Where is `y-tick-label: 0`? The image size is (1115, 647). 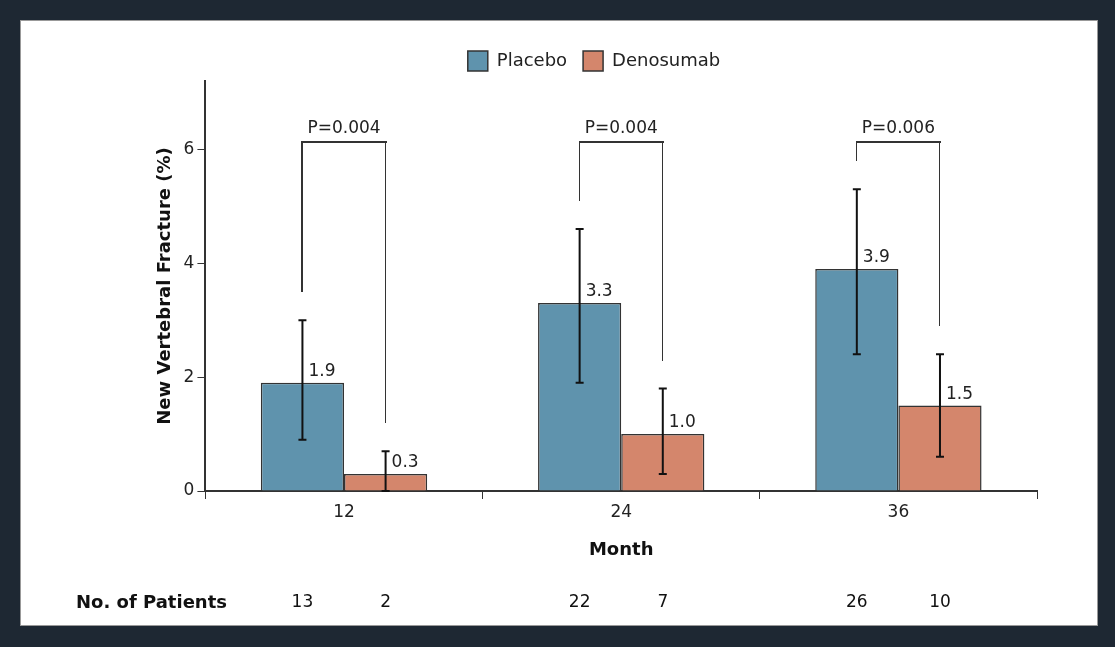 y-tick-label: 0 is located at coordinates (189, 489).